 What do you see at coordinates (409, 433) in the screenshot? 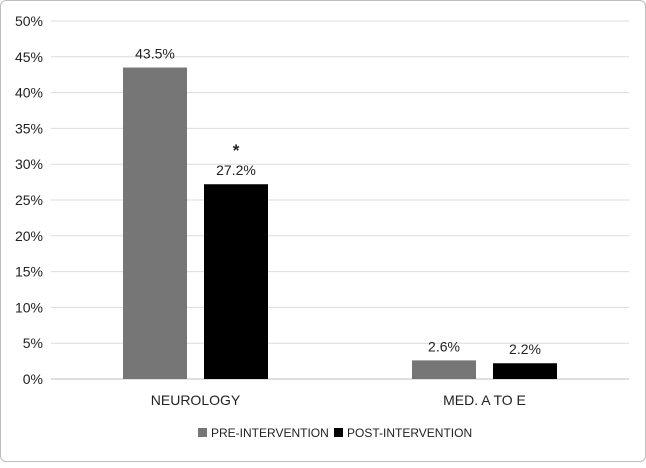
I see `legend-label: POST-INTERVENTION` at bounding box center [409, 433].